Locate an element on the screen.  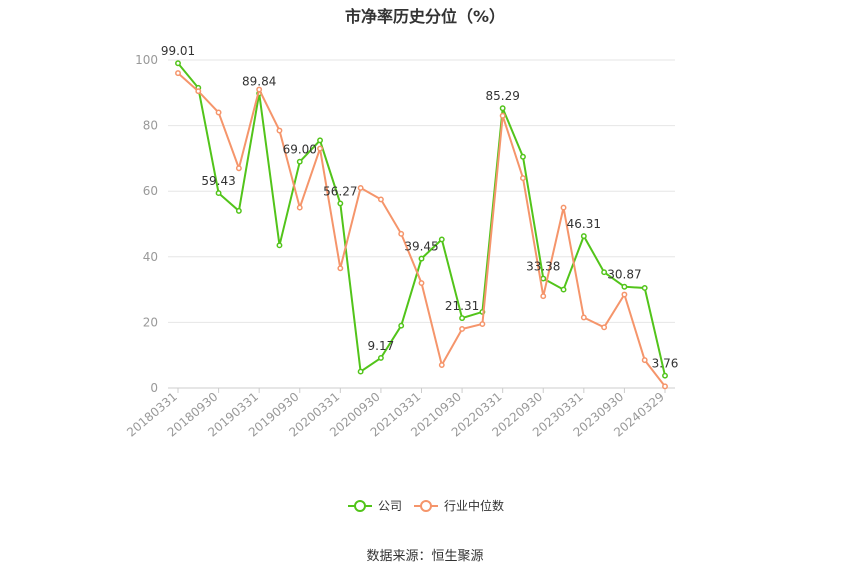
data-label: 99.01 is located at coordinates (178, 51).